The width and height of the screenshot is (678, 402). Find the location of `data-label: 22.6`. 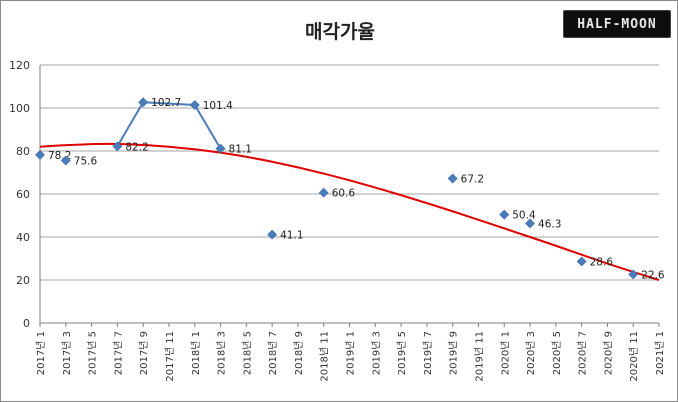

data-label: 22.6 is located at coordinates (653, 275).